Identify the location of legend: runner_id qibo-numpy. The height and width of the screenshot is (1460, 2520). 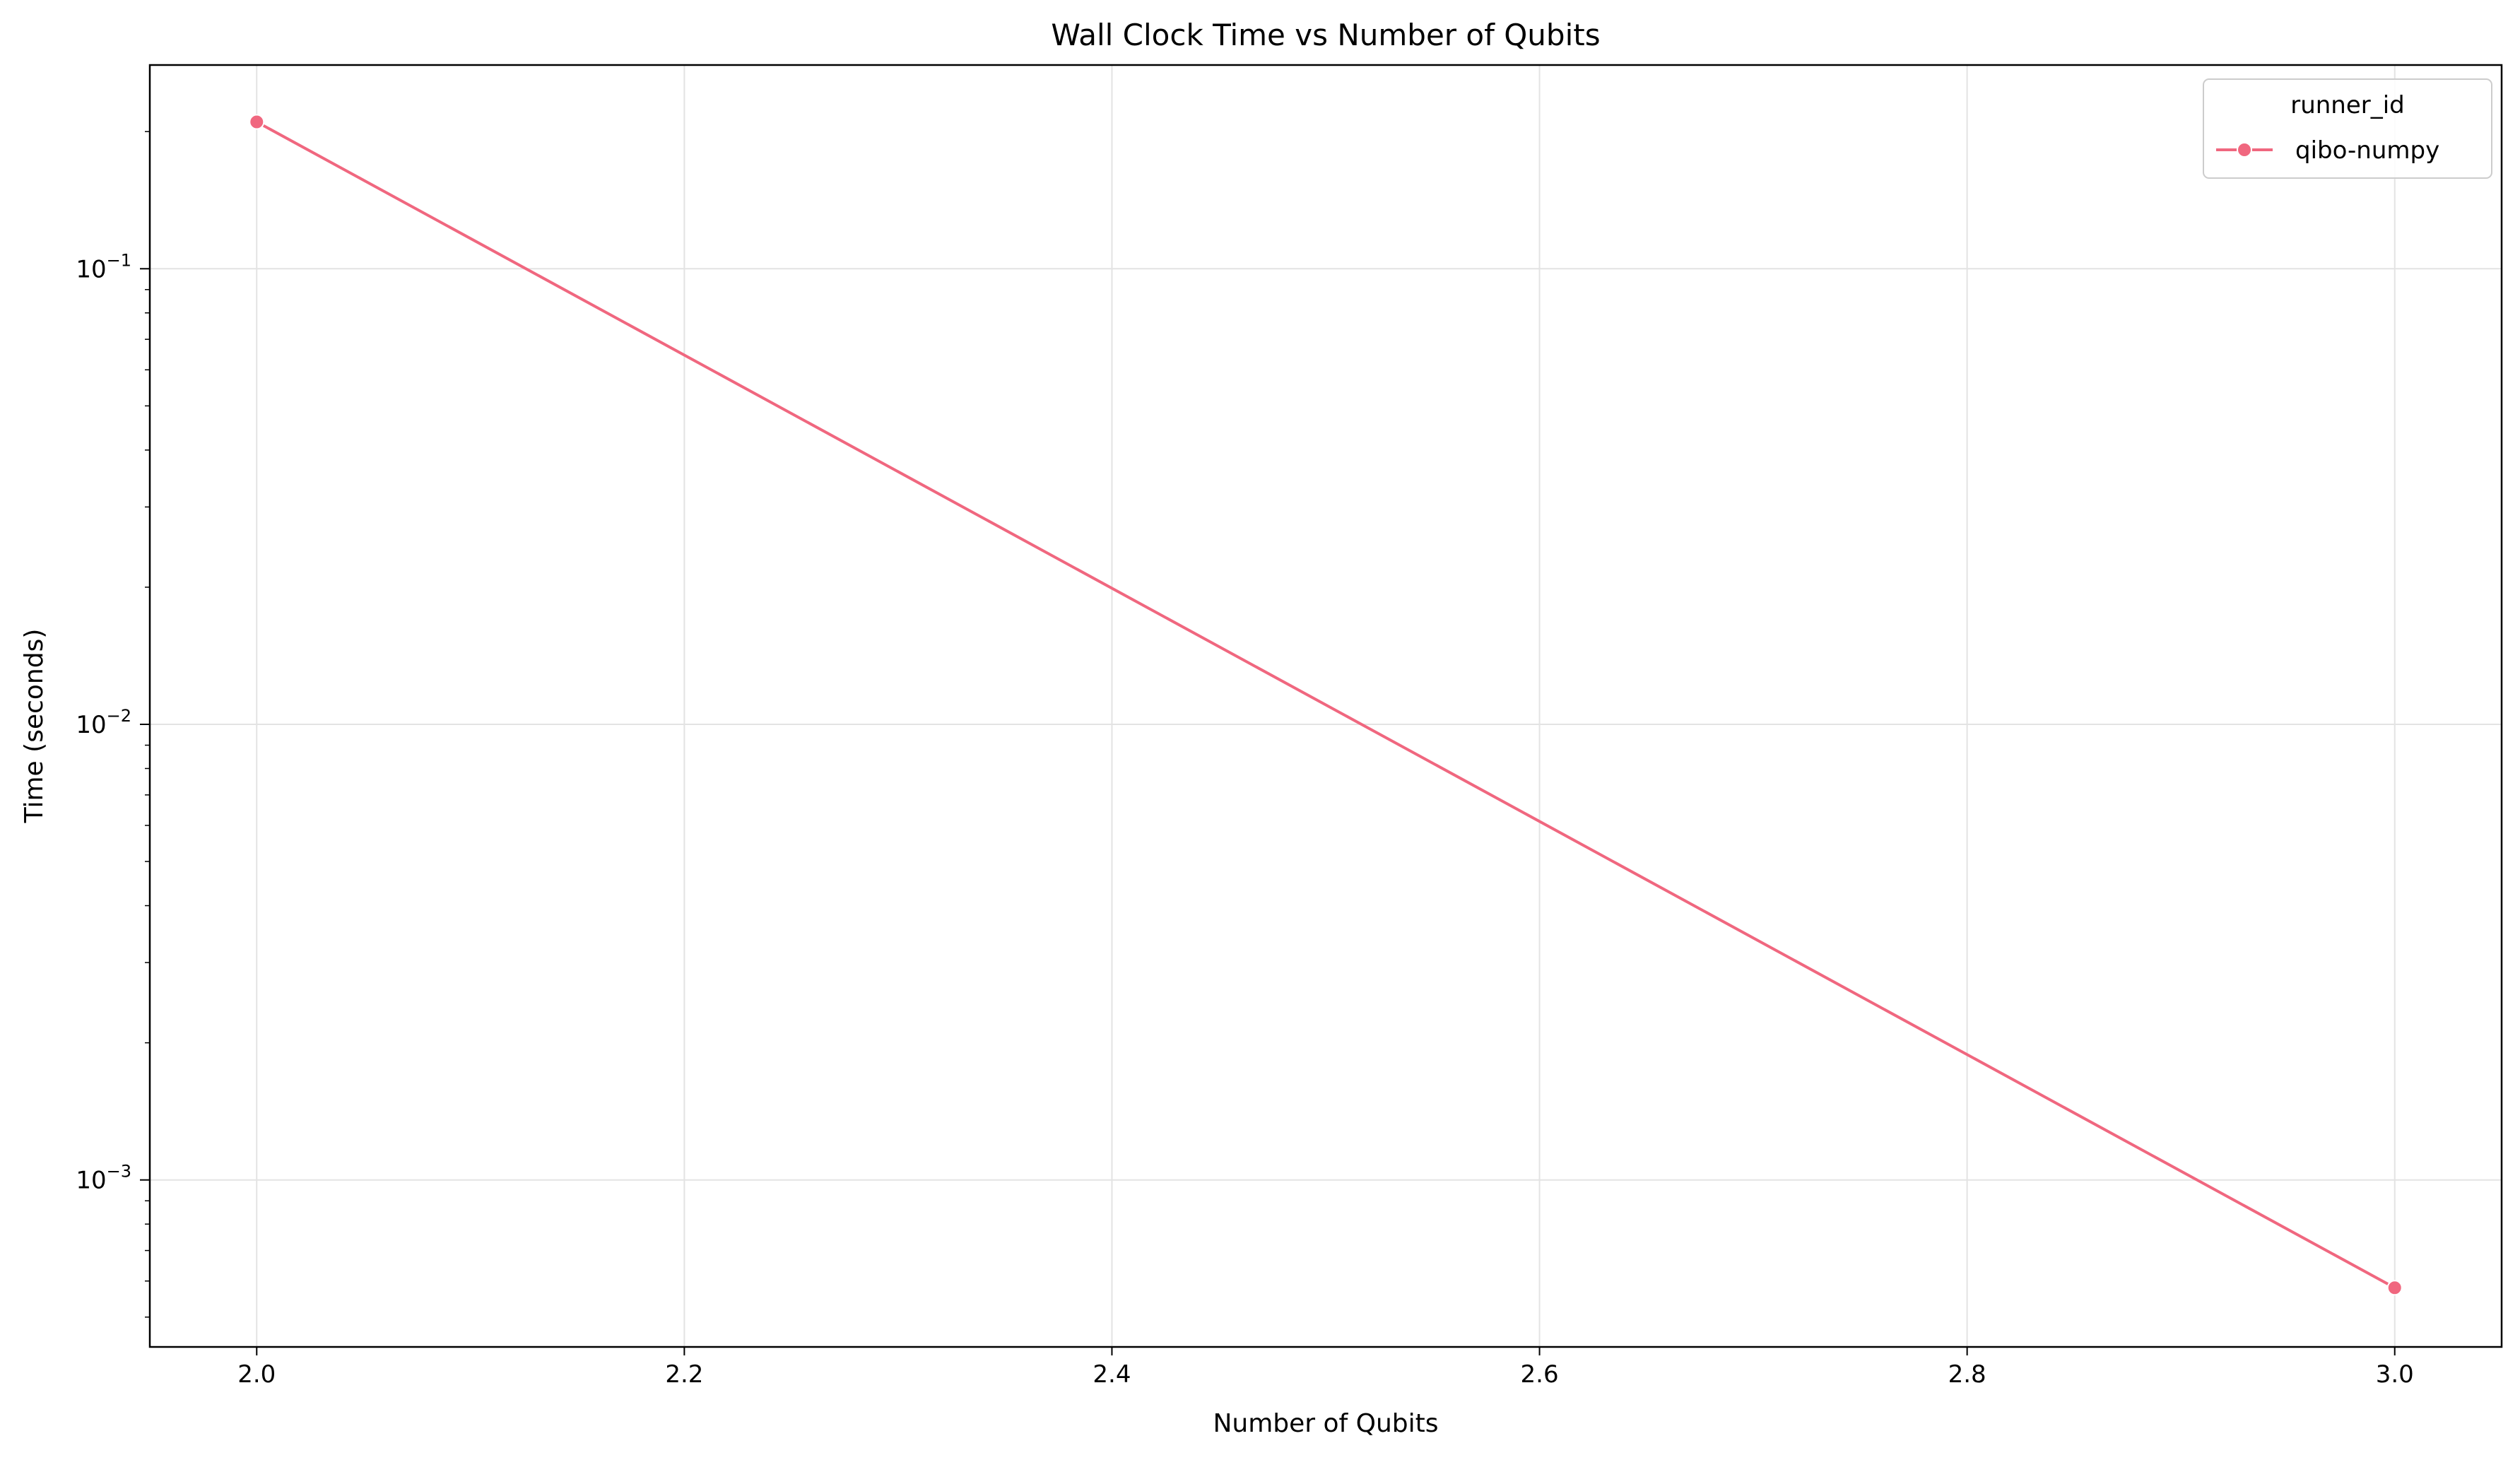
(2347, 128).